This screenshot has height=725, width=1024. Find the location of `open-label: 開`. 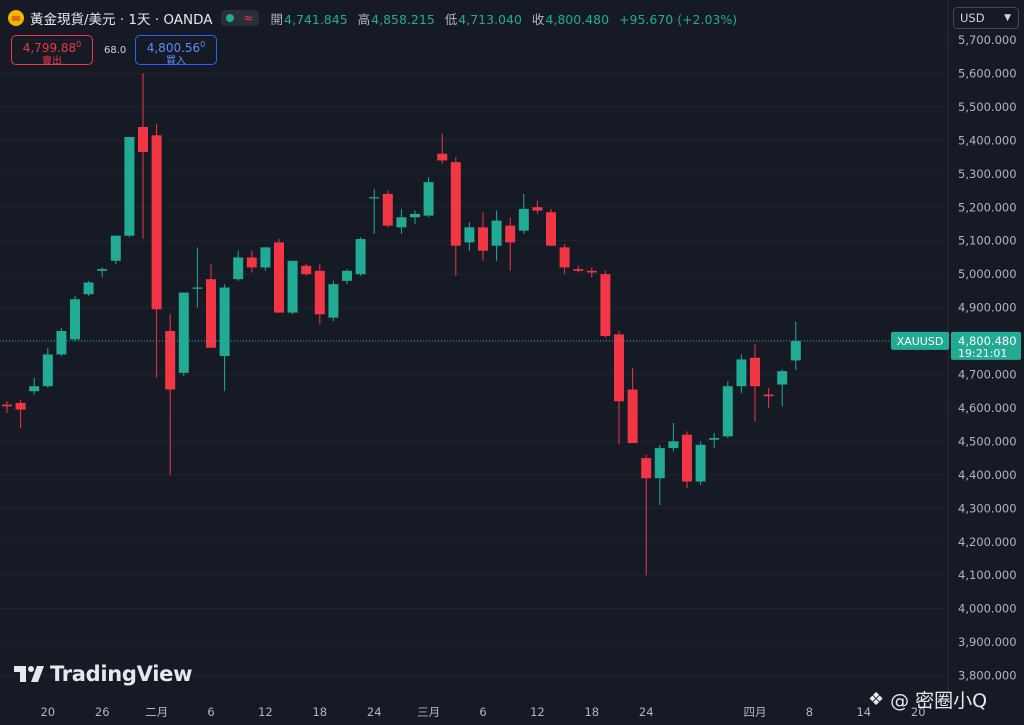

open-label: 開 is located at coordinates (277, 19).